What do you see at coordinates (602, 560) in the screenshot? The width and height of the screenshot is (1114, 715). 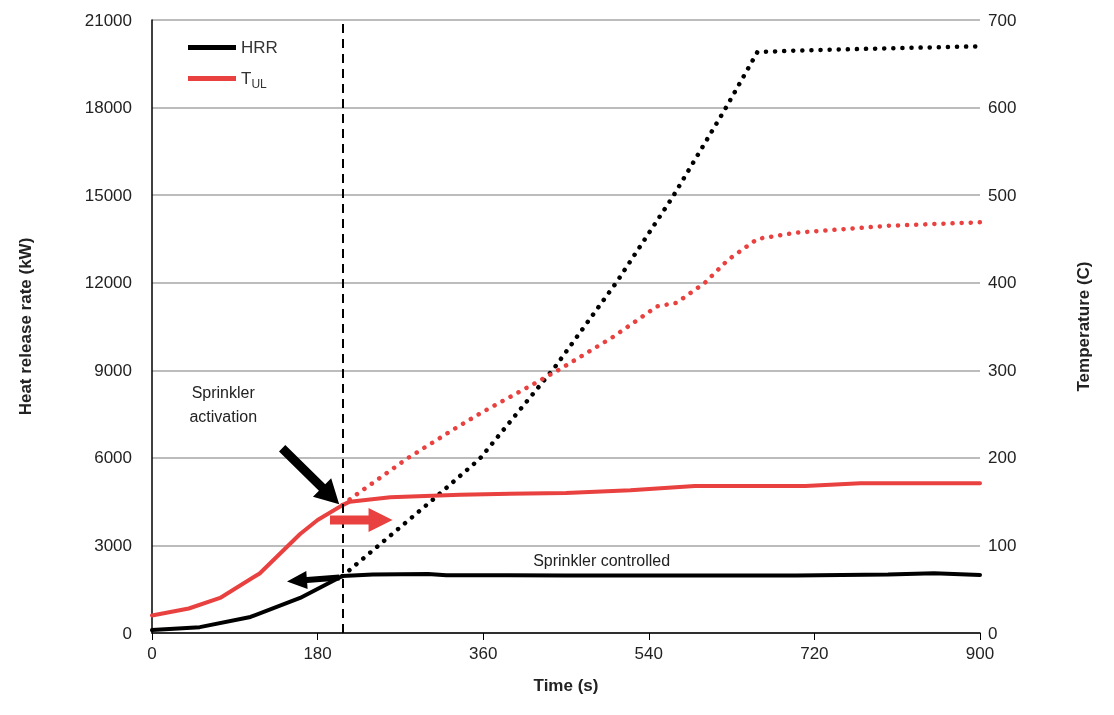 I see `annotation: Sprinkler controlled` at bounding box center [602, 560].